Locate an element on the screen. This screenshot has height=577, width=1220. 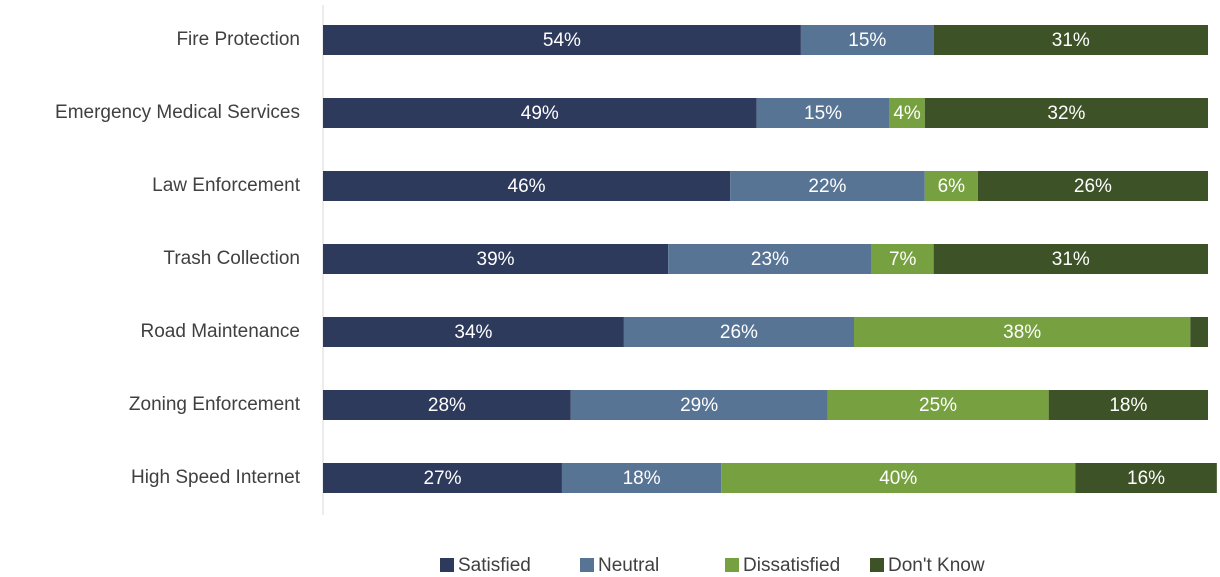
data-label: 39% is located at coordinates (496, 259).